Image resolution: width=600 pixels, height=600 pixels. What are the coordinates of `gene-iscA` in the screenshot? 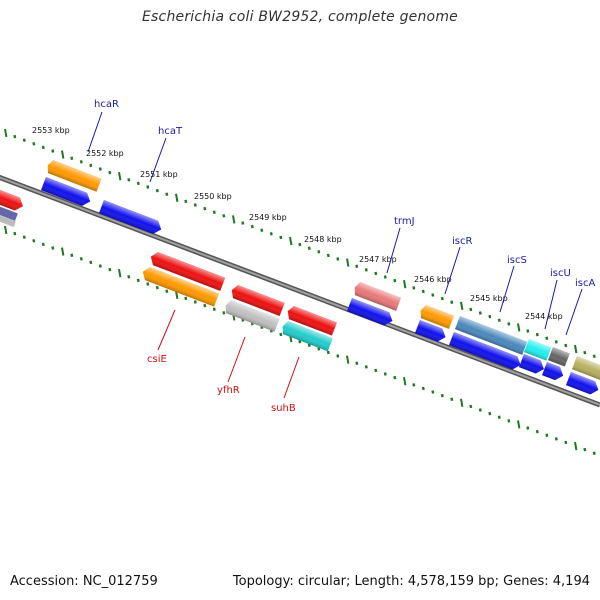 It's located at (558, 357).